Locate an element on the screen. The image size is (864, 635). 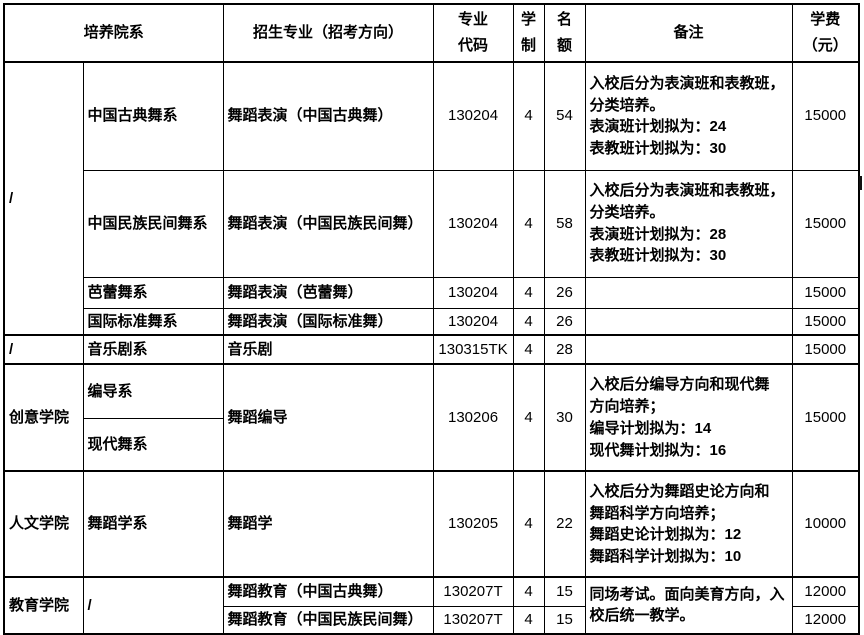
cell-major: 舞蹈编导 is located at coordinates (328, 417).